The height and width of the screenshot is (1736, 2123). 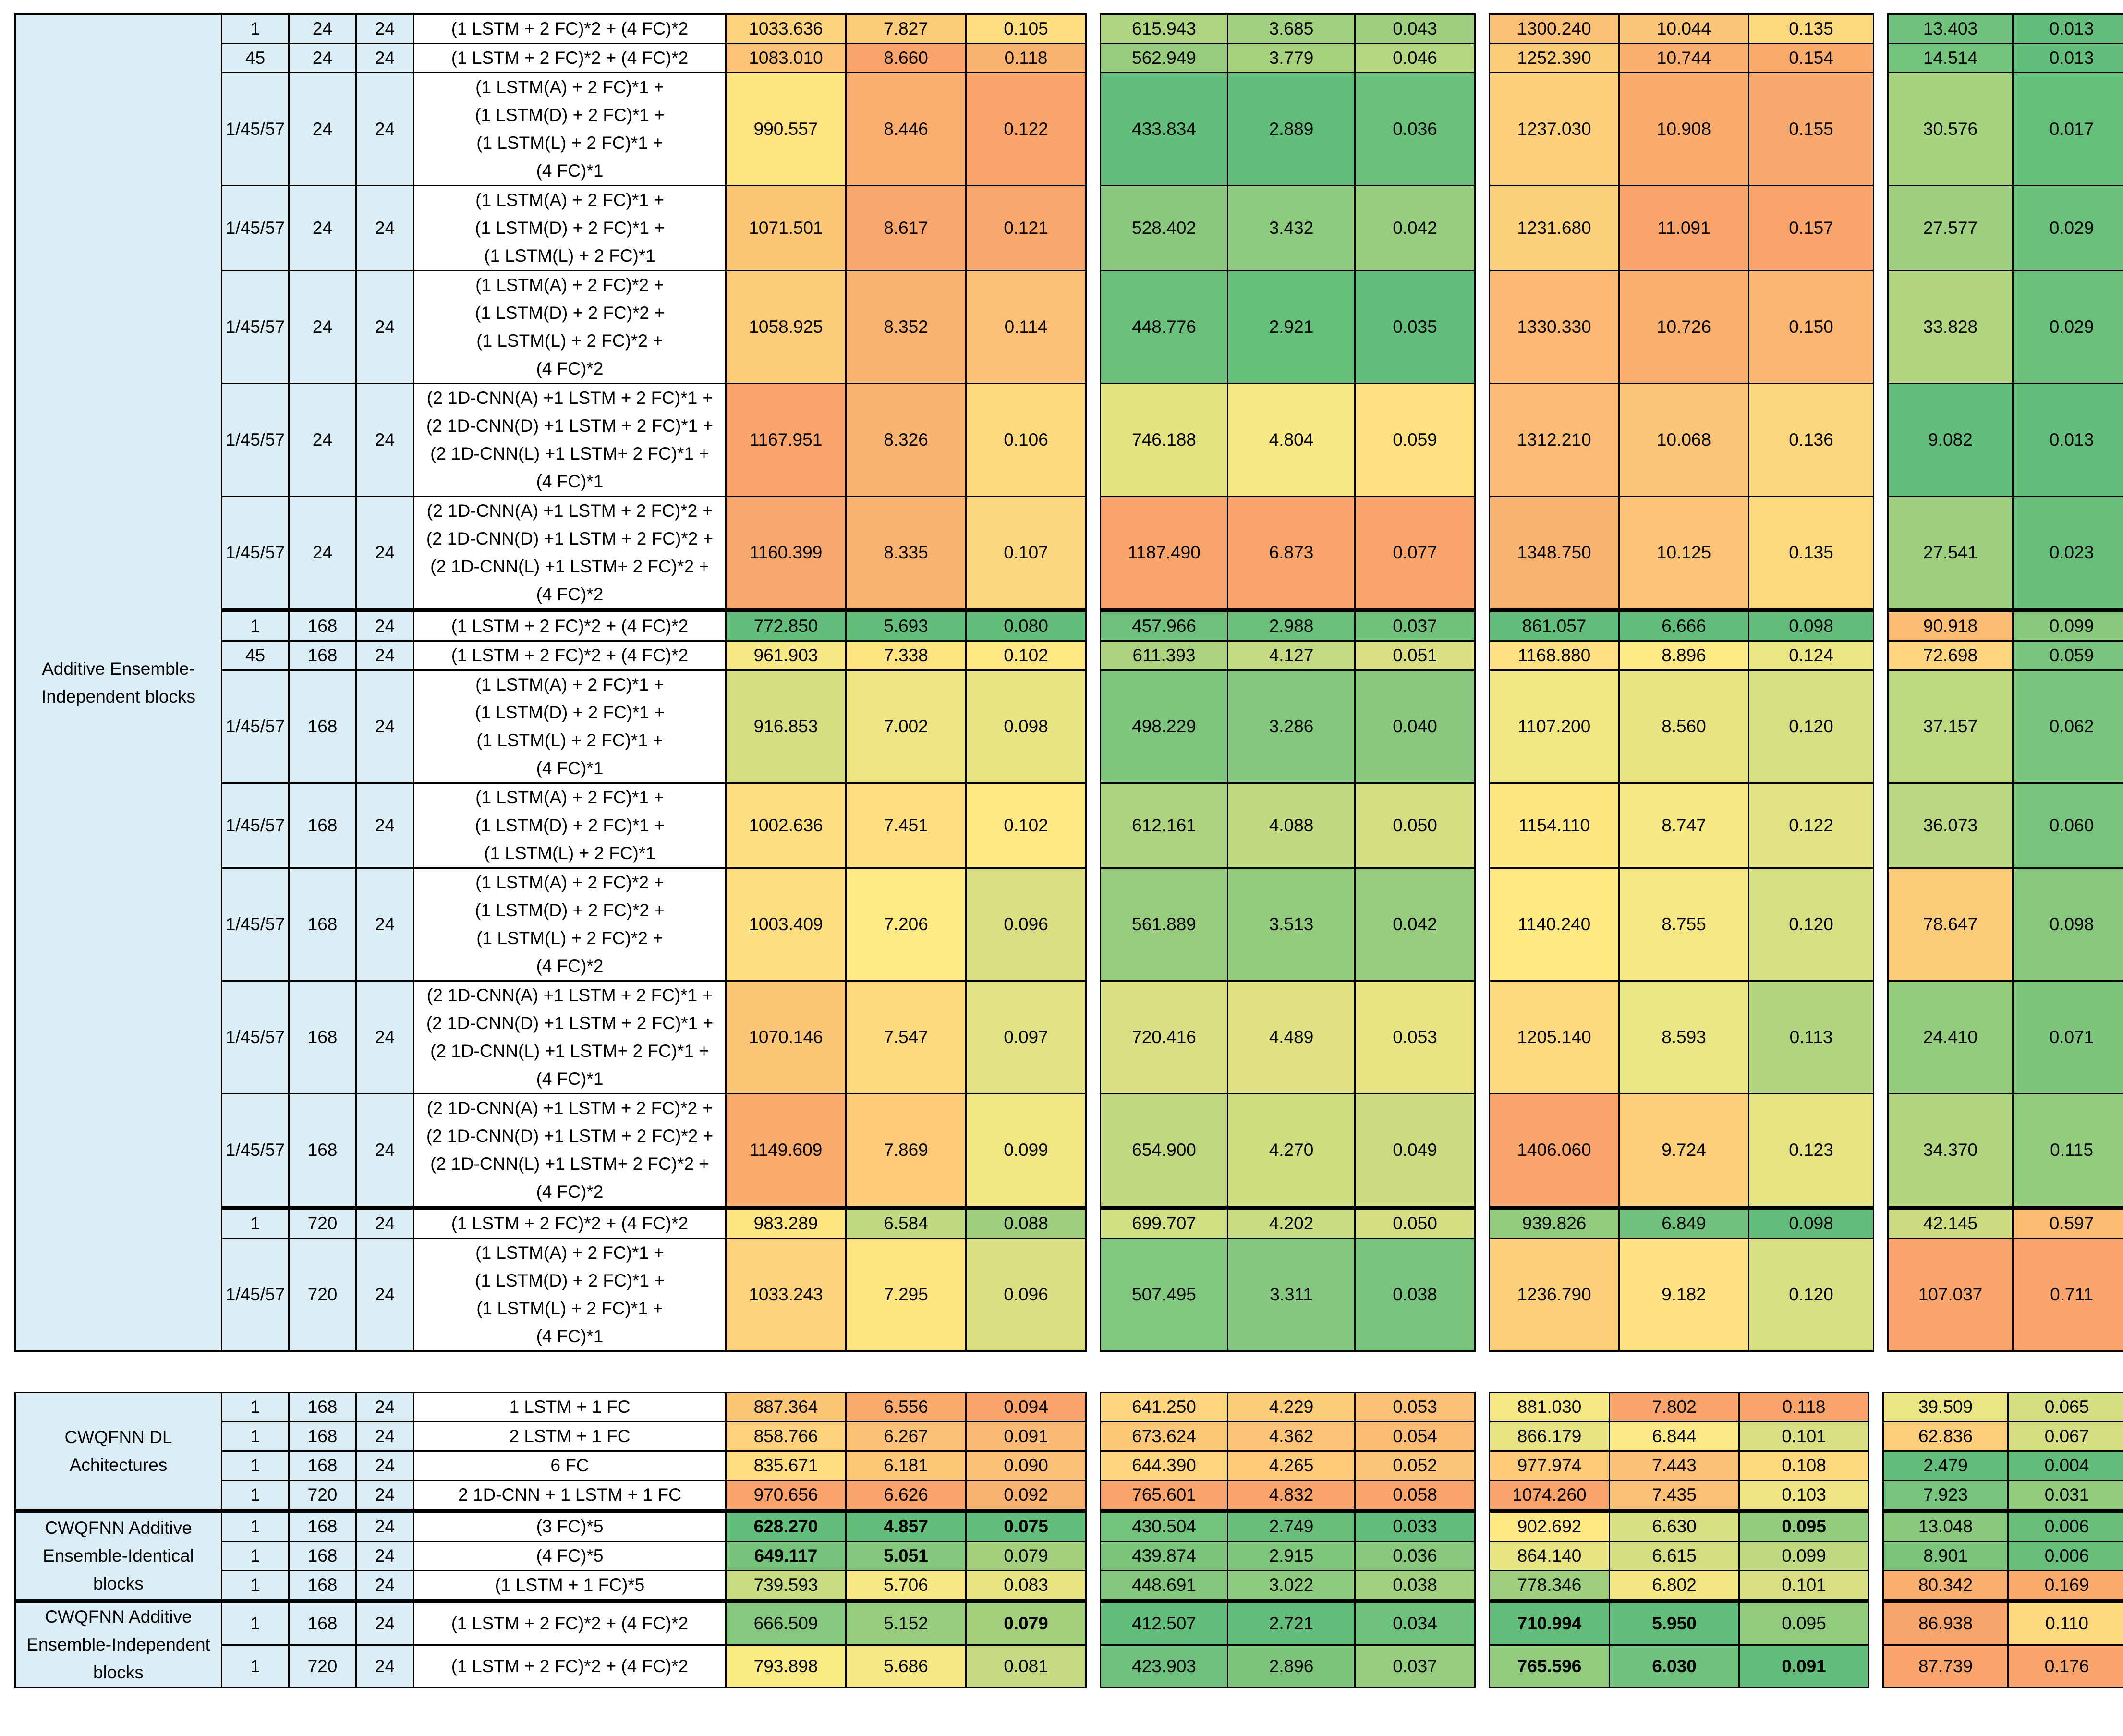 I want to click on metric-cell: 10.068, so click(x=1683, y=440).